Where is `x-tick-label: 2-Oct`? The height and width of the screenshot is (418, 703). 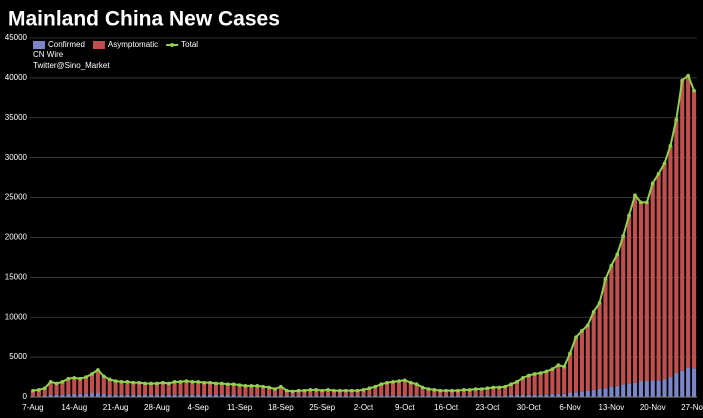
x-tick-label: 2-Oct is located at coordinates (364, 407).